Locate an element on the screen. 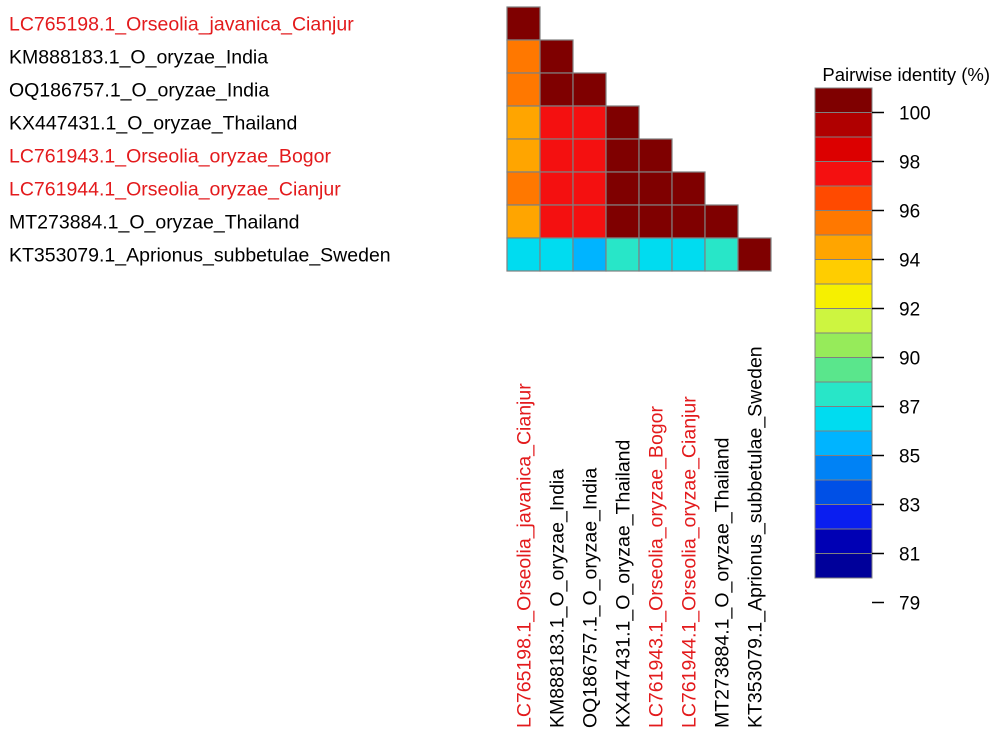  row-label: KT353079.1_Aprionus_subbetulae_Sweden is located at coordinates (200, 256).